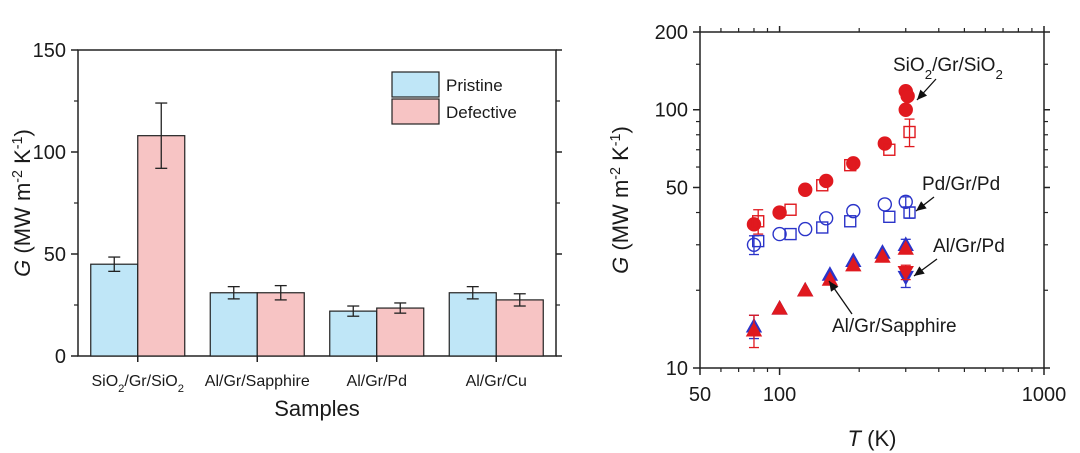 The width and height of the screenshot is (1080, 453). Describe the element at coordinates (671, 33) in the screenshot. I see `scatter-y-tick-label: 200` at that location.